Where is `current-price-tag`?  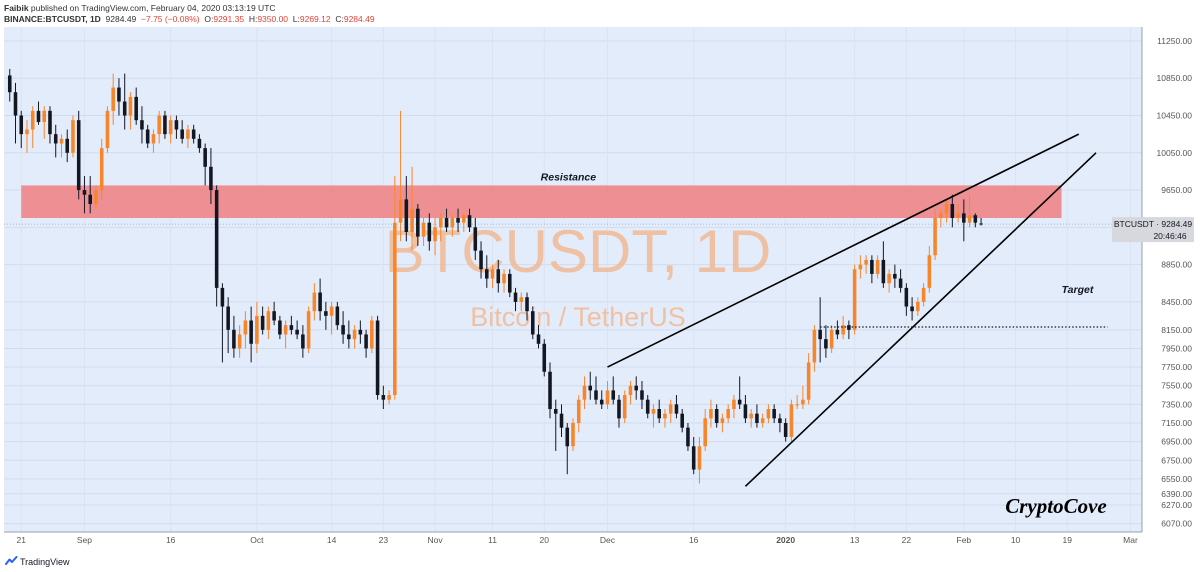 current-price-tag is located at coordinates (1153, 230).